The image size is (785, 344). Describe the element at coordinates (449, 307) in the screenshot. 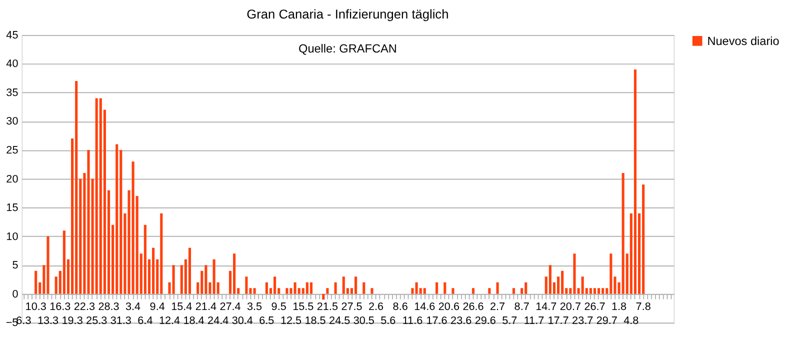

I see `x-tick-label: 20.6` at that location.